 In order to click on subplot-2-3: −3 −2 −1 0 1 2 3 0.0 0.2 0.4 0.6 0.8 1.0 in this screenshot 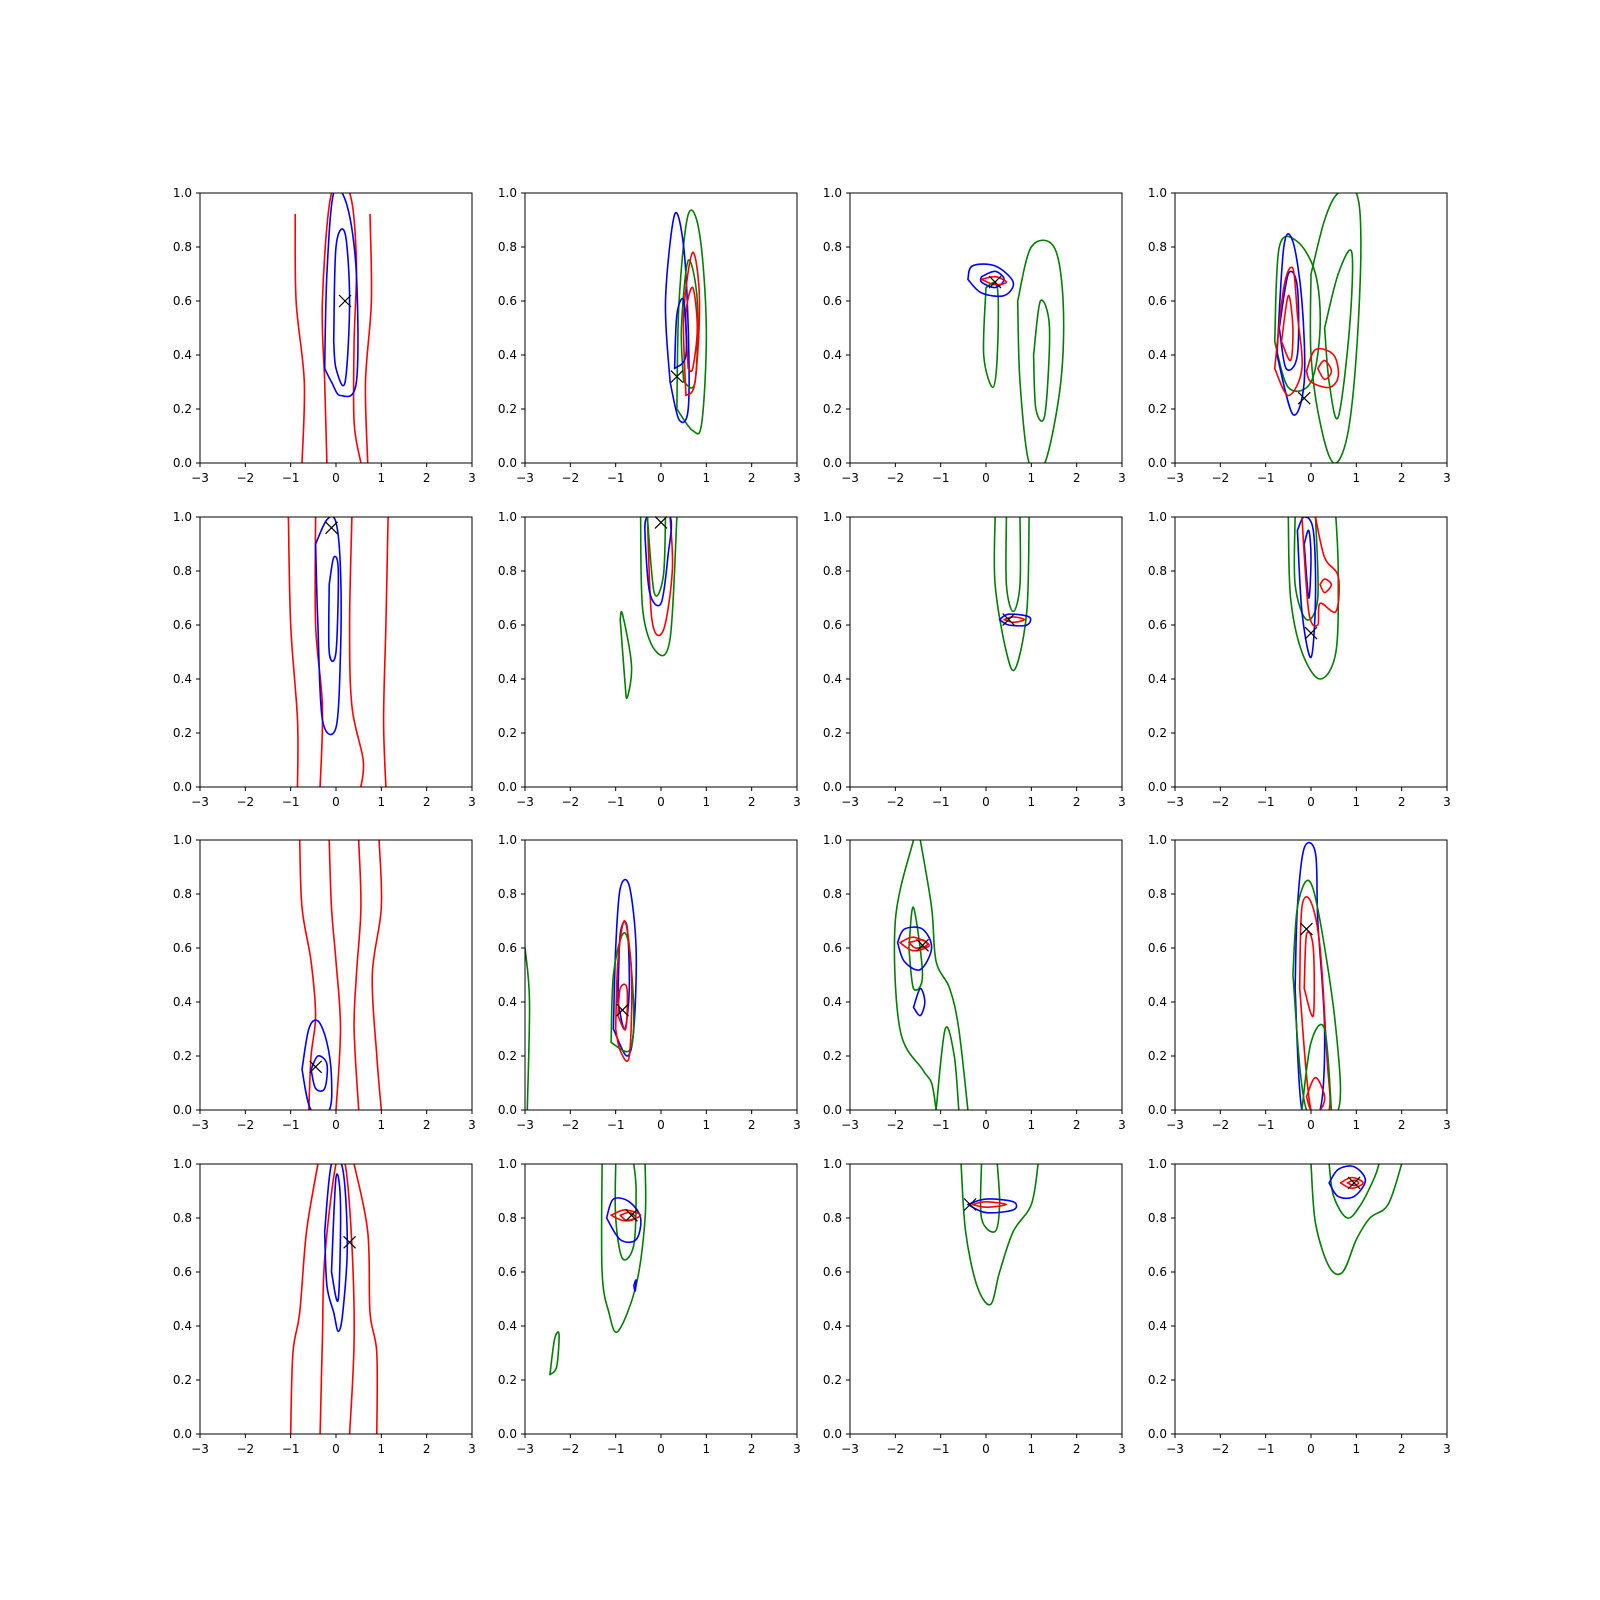, I will do `click(974, 659)`.